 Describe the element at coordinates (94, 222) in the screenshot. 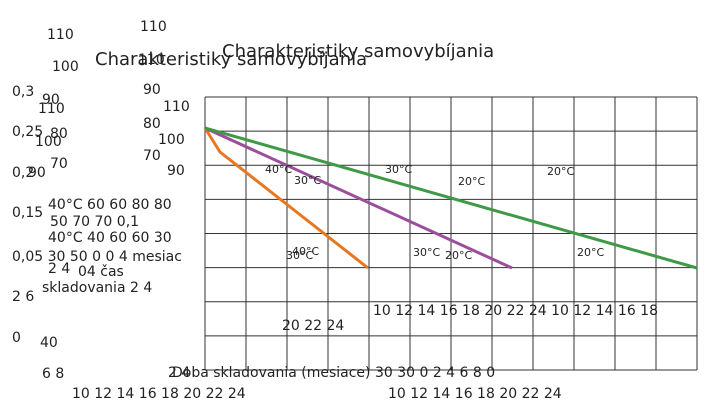

I see `text: 50 70 70 0,1` at that location.